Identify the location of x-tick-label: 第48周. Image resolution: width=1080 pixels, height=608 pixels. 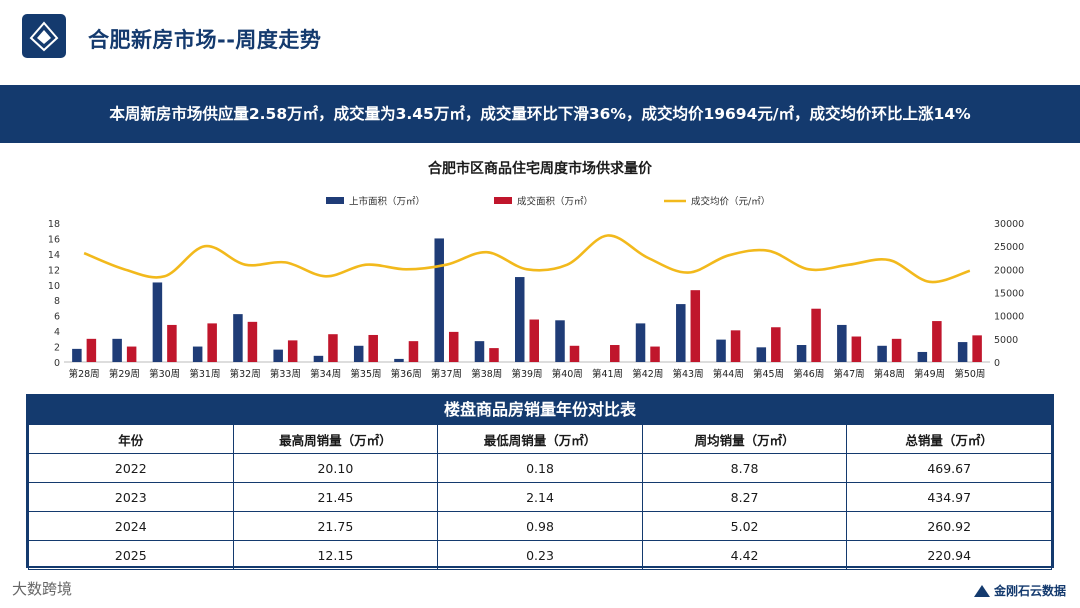
(889, 374).